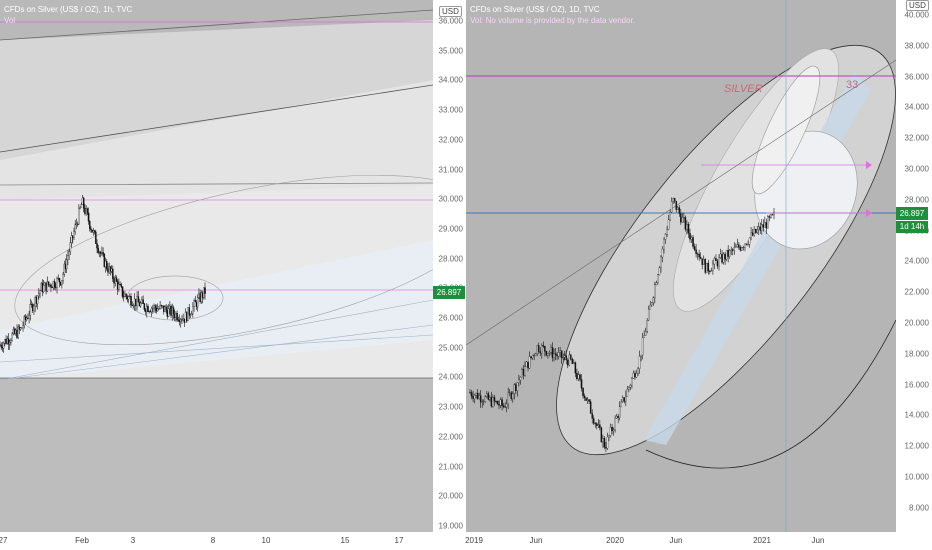 Image resolution: width=932 pixels, height=550 pixels. Describe the element at coordinates (216, 541) in the screenshot. I see `left-time-axis` at that location.